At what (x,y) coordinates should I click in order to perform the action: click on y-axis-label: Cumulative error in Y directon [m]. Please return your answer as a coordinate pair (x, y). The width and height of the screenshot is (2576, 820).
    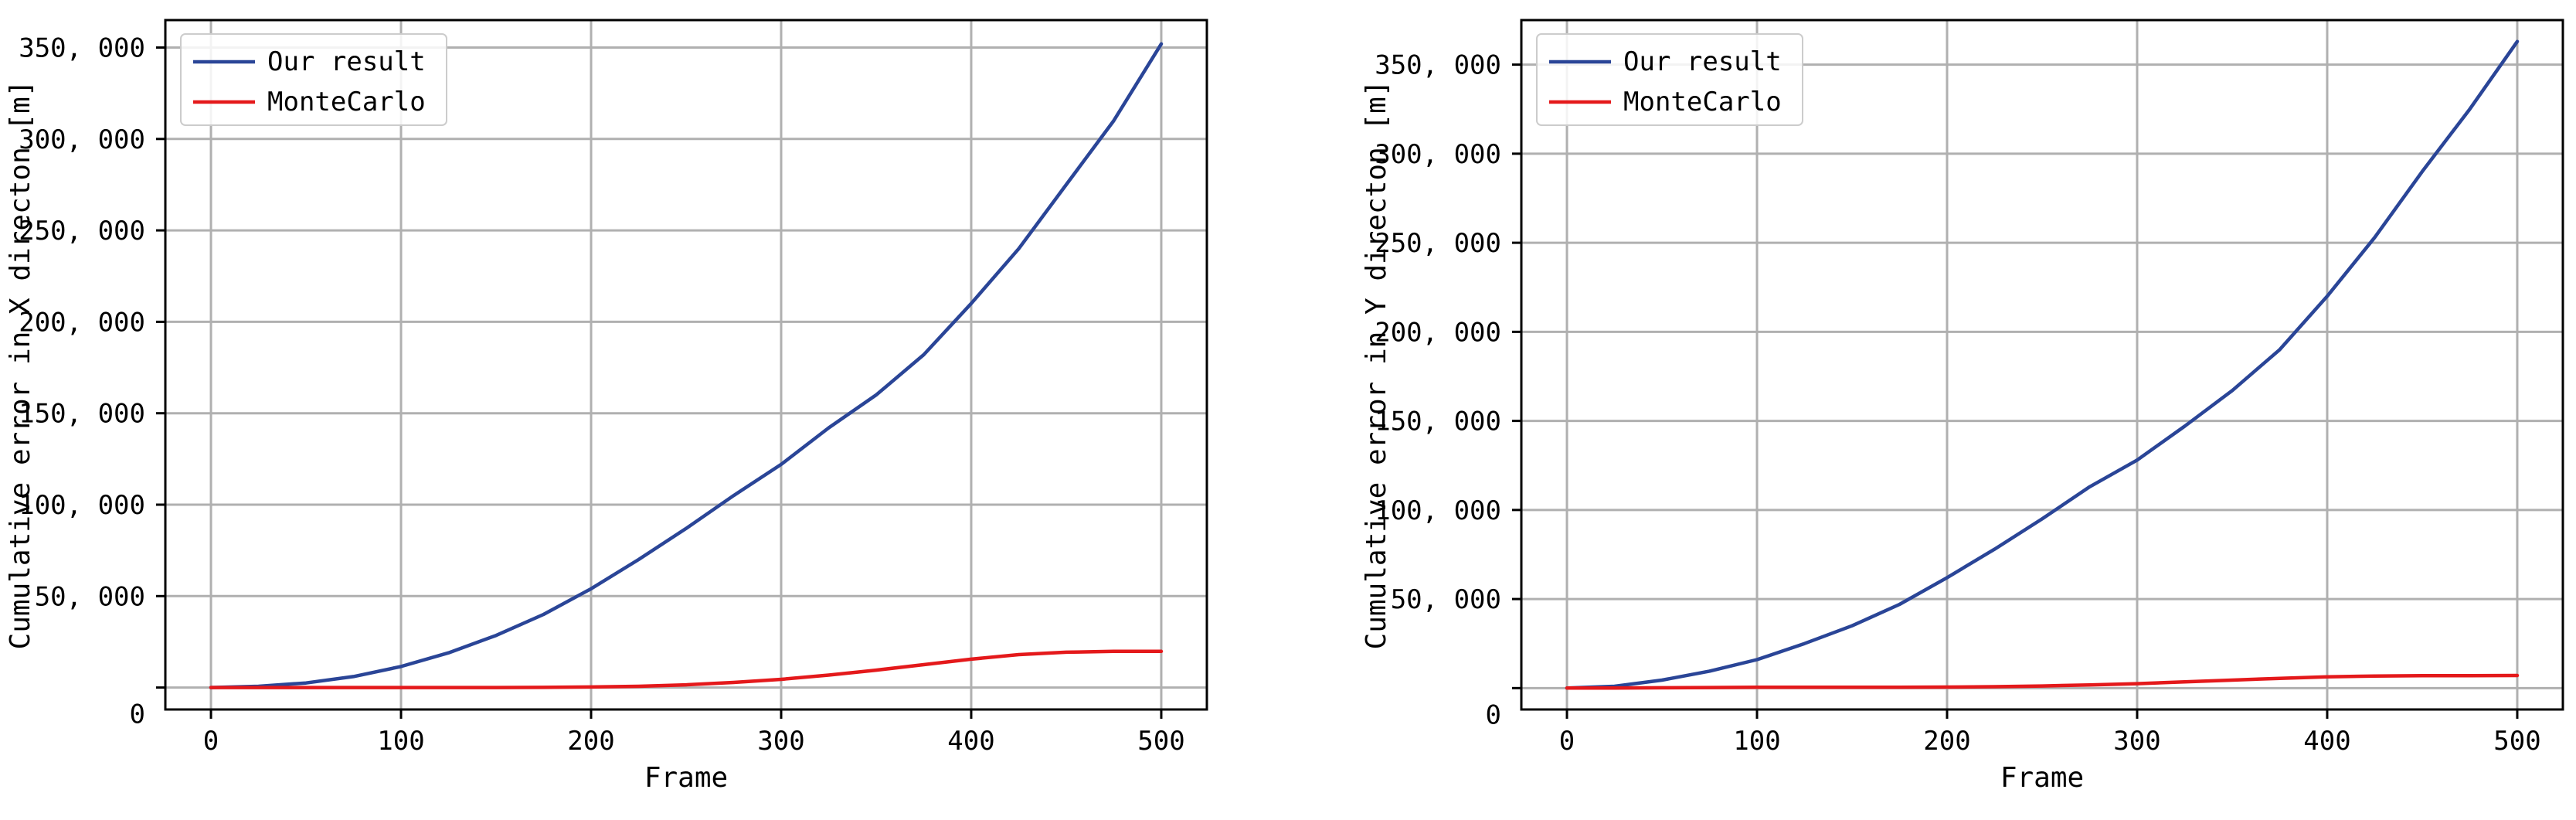
    Looking at the image, I should click on (1376, 365).